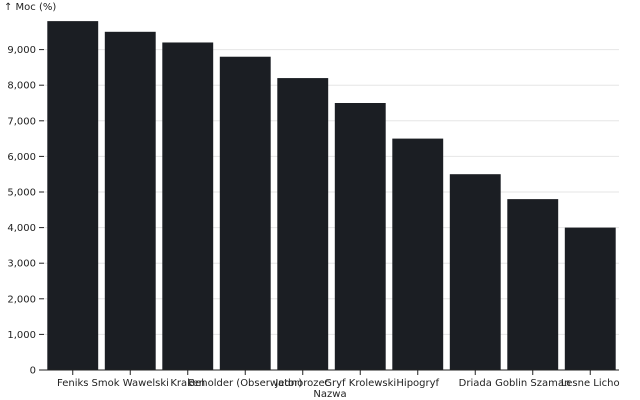 Image resolution: width=640 pixels, height=400 pixels. I want to click on x-axis-title: Nazwa, so click(329, 394).